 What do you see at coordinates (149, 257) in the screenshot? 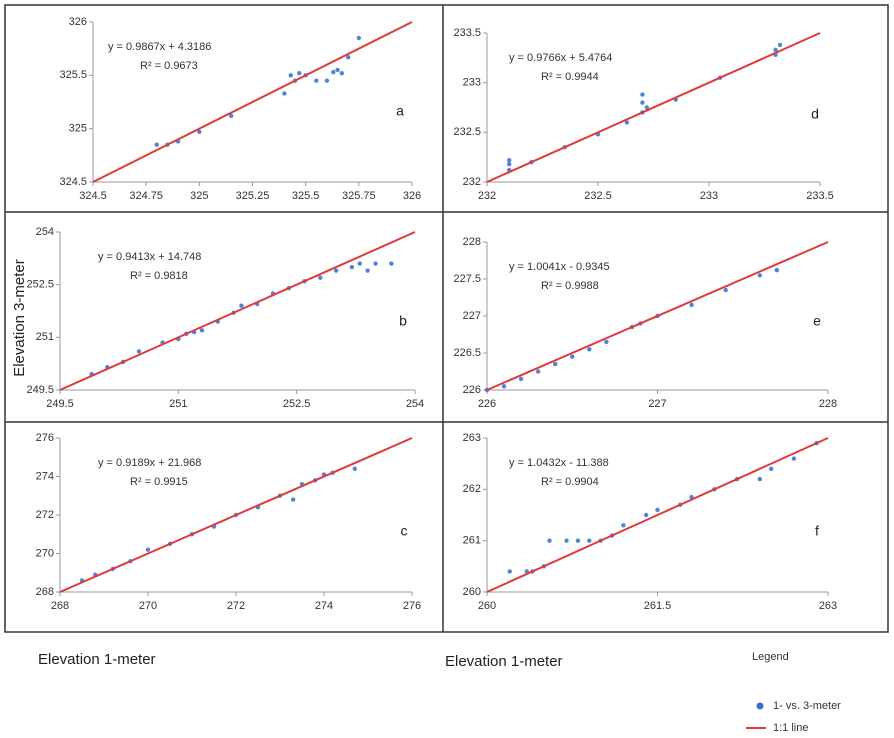
I see `equation: y = 0.9413x + 14.748` at bounding box center [149, 257].